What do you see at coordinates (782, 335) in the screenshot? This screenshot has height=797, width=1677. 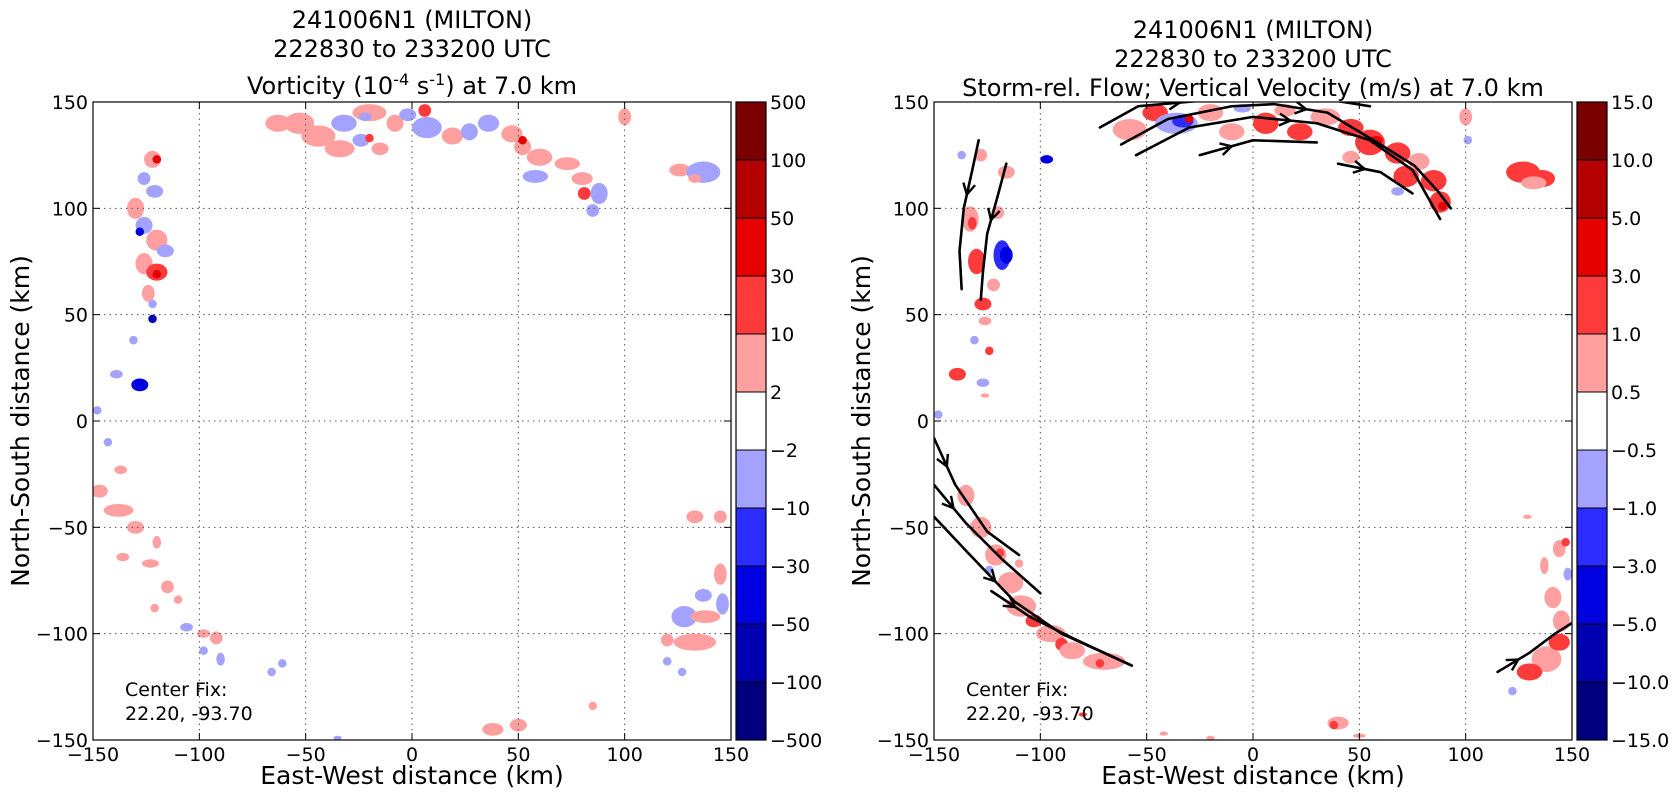 I see `colorbar-tick-label: 10` at bounding box center [782, 335].